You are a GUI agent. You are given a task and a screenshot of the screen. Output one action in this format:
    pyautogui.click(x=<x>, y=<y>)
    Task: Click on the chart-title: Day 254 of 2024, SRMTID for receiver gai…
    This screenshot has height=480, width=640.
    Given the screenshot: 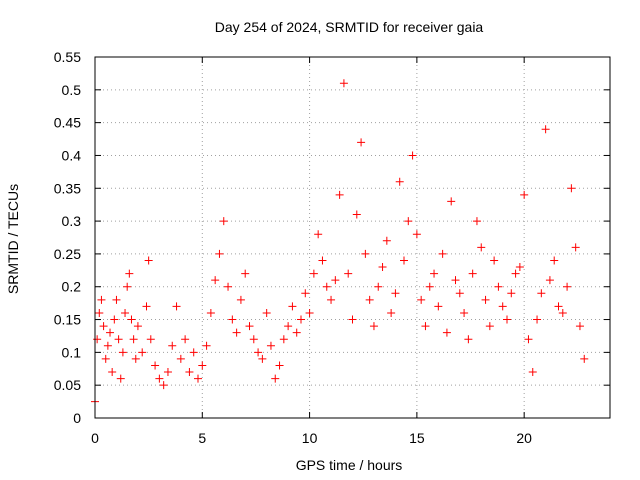 What is the action you would take?
    pyautogui.click(x=349, y=27)
    